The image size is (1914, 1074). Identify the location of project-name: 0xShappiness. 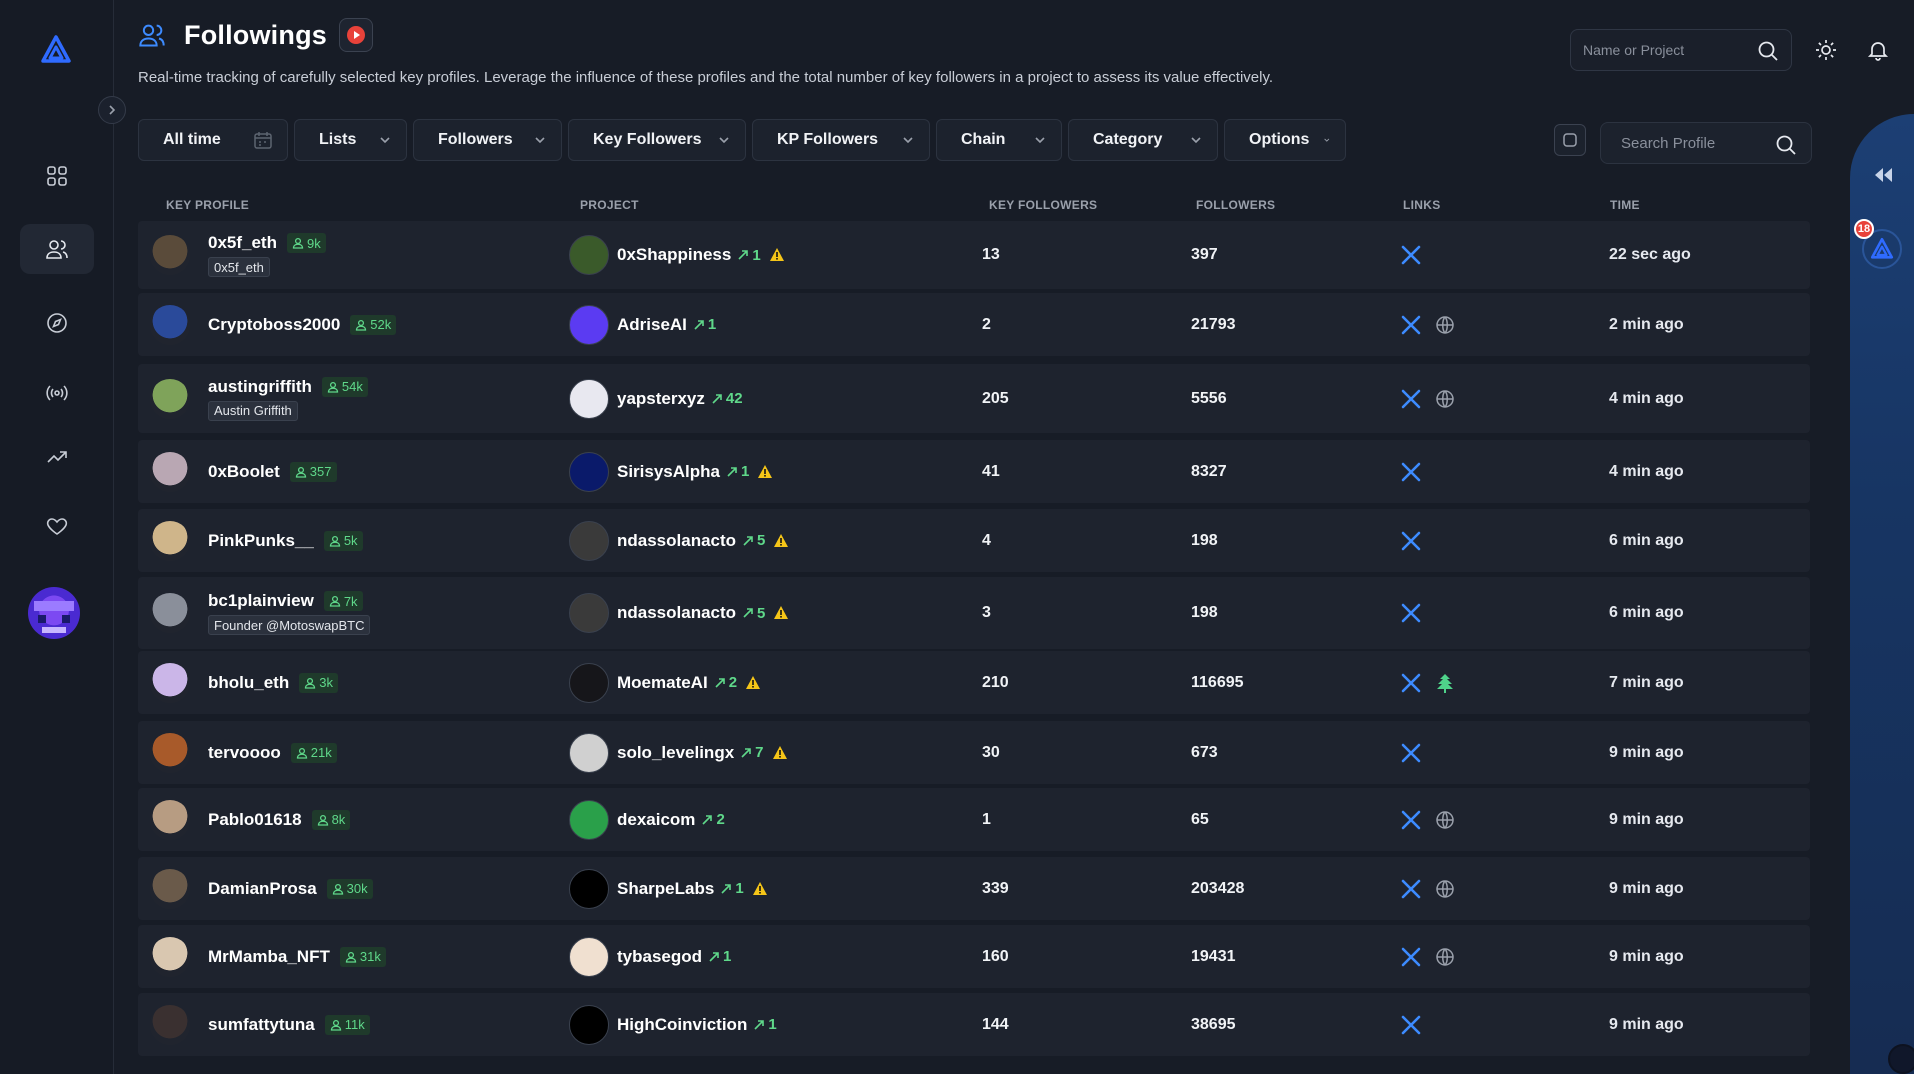
(674, 254).